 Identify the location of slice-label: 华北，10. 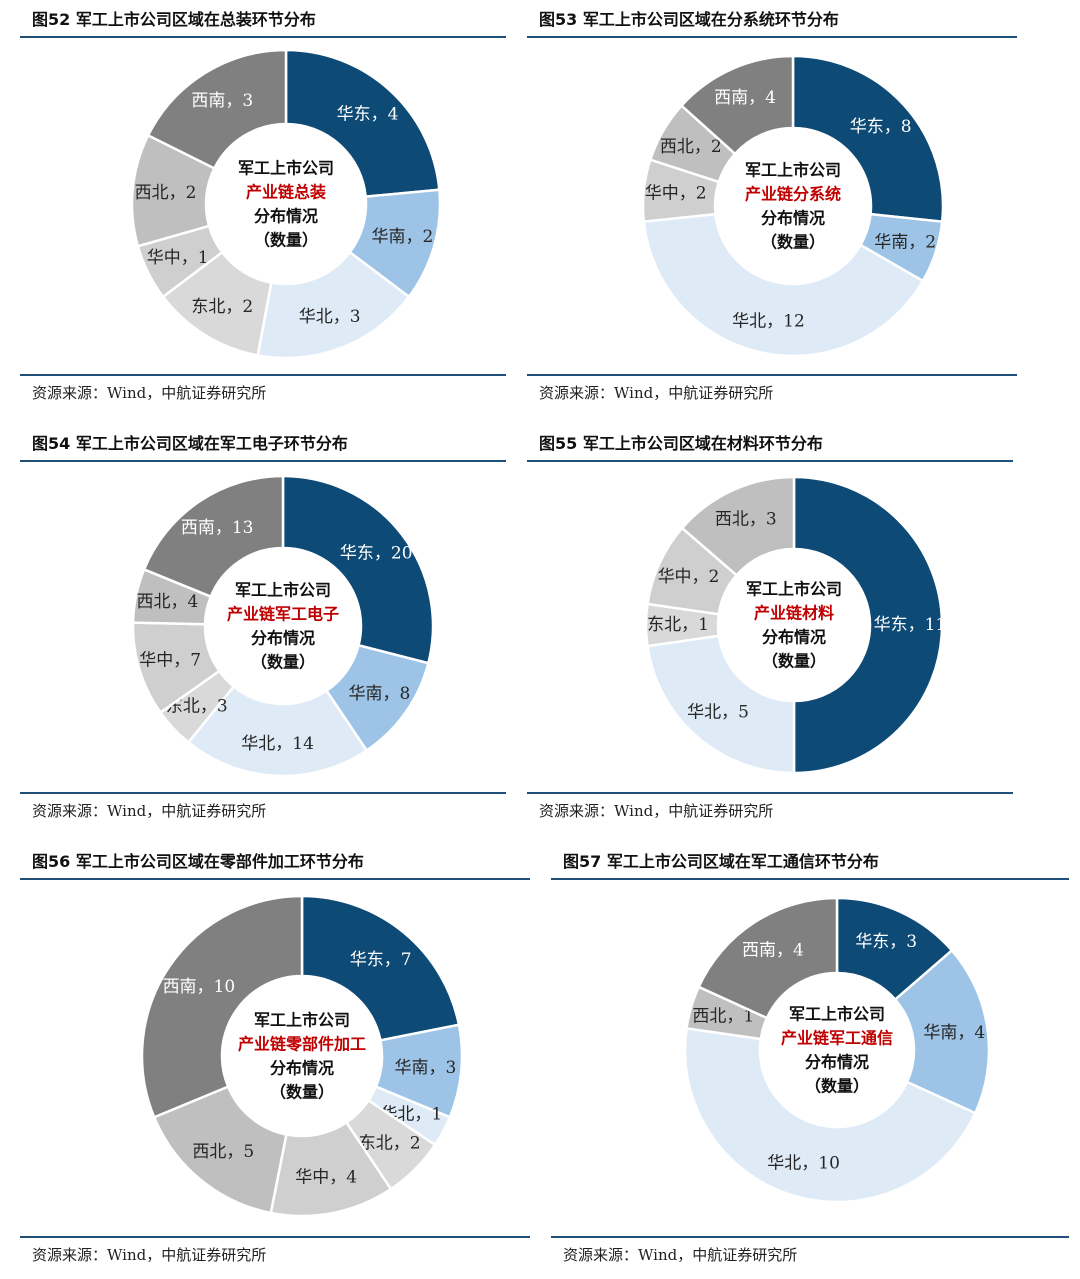
(803, 1164).